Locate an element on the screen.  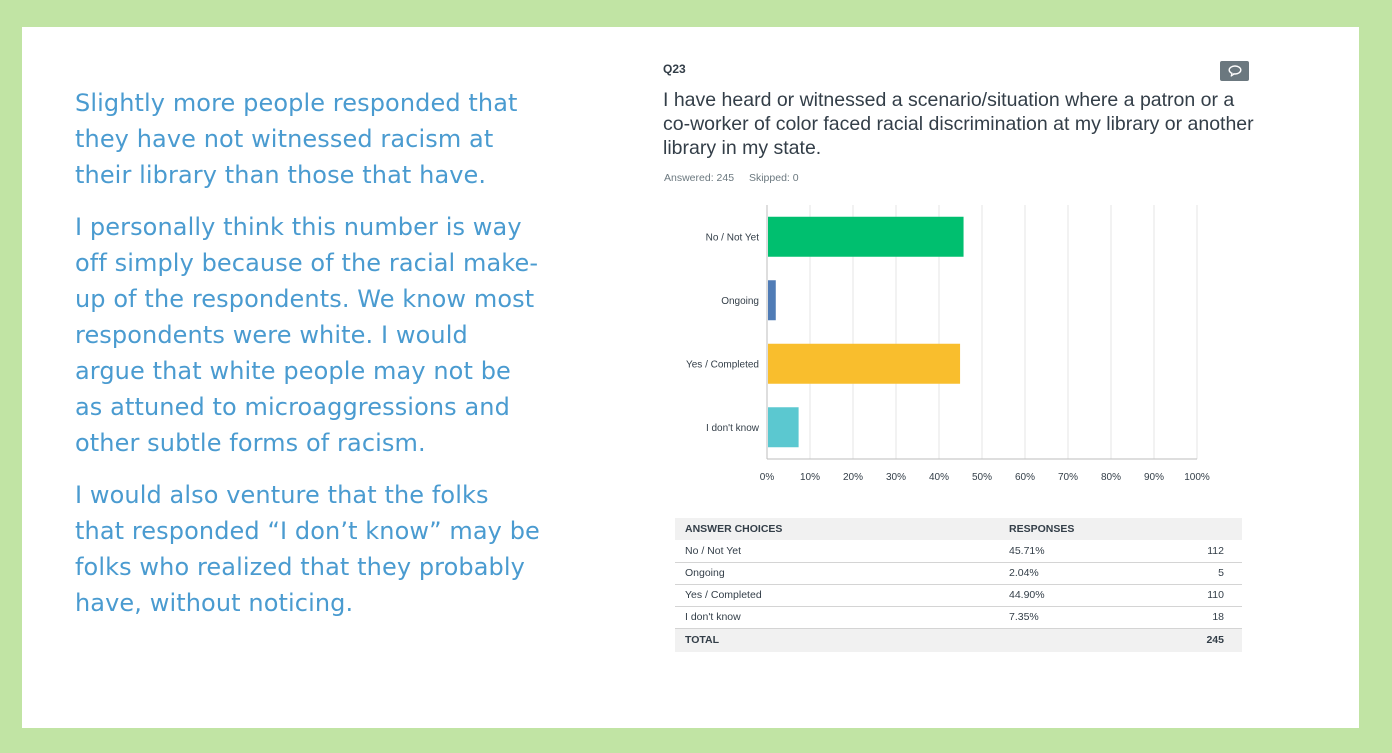
row-percent: 7.35% is located at coordinates (1059, 617).